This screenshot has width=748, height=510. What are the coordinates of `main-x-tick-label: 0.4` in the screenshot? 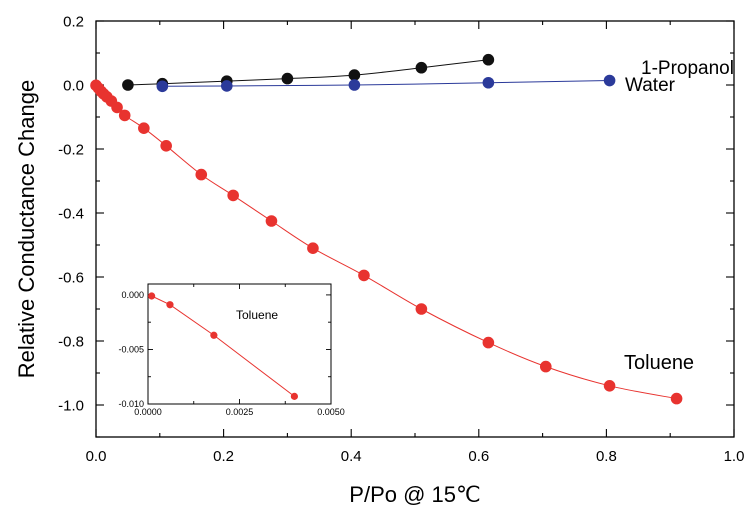 It's located at (351, 456).